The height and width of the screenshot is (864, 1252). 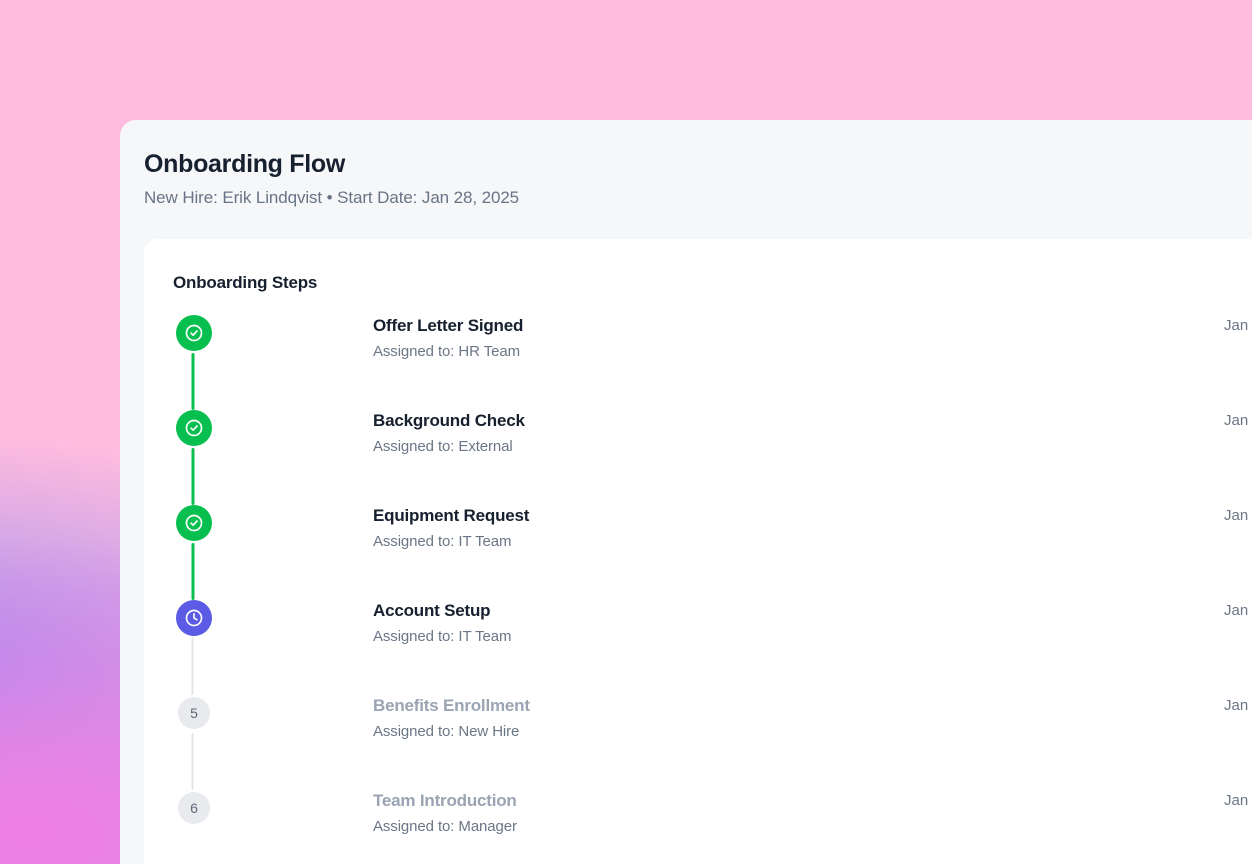 I want to click on steps-section-title: Onboarding Steps, so click(x=245, y=282).